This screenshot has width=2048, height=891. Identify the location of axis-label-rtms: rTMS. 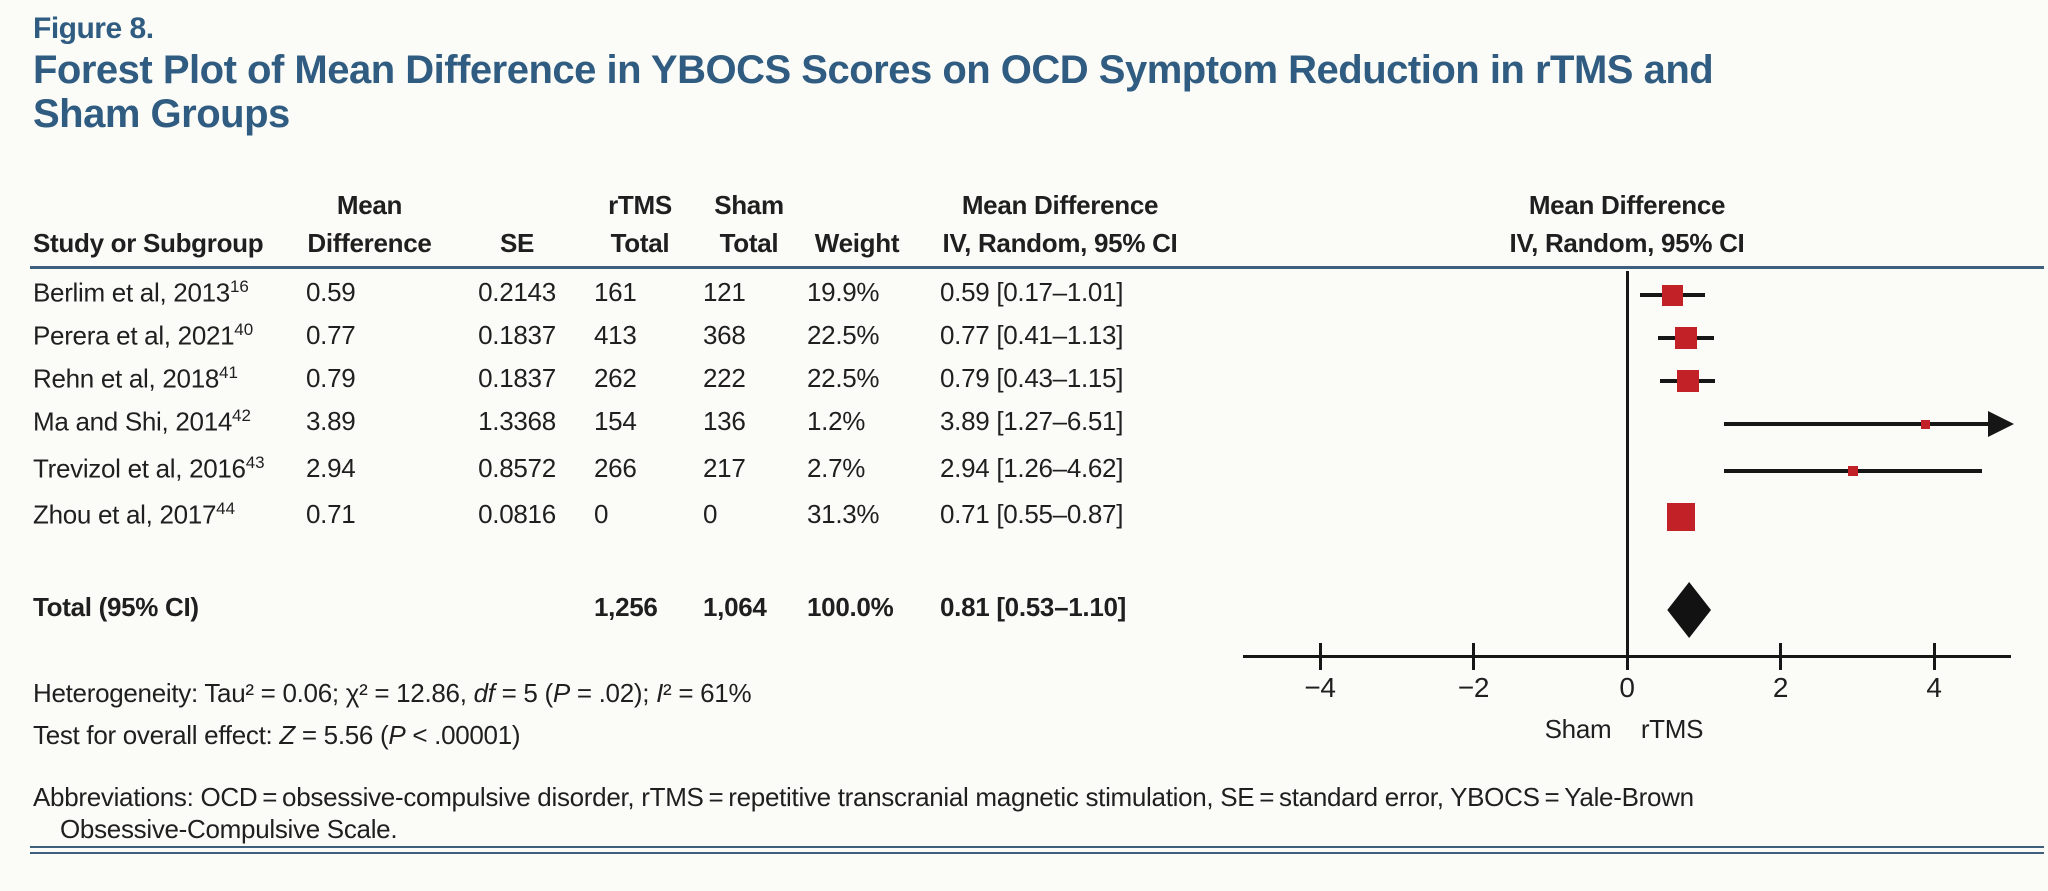
(1672, 729).